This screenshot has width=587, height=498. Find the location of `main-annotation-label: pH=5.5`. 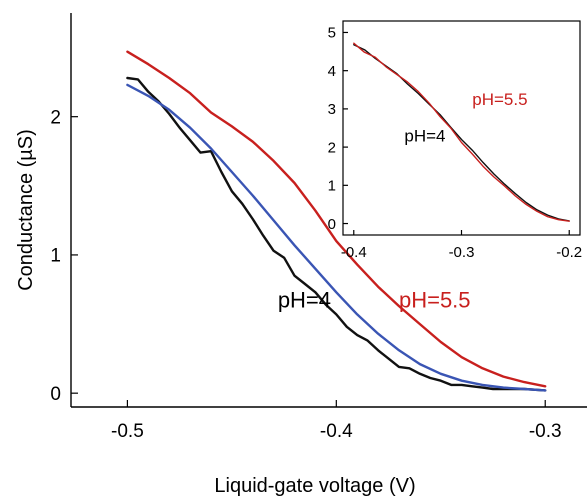

main-annotation-label: pH=5.5 is located at coordinates (435, 299).